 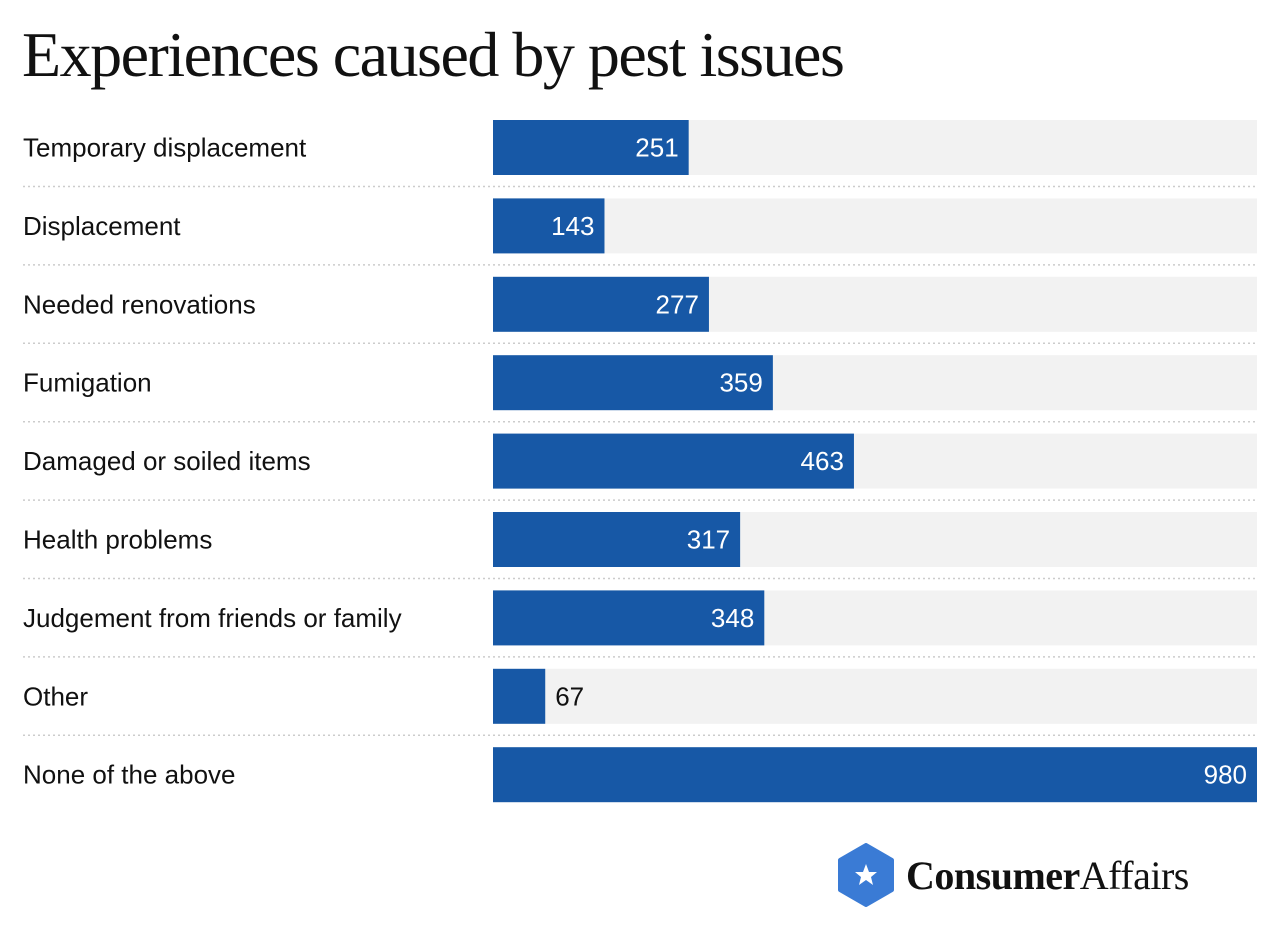 I want to click on bar-row: Displacement 143, so click(x=640, y=232).